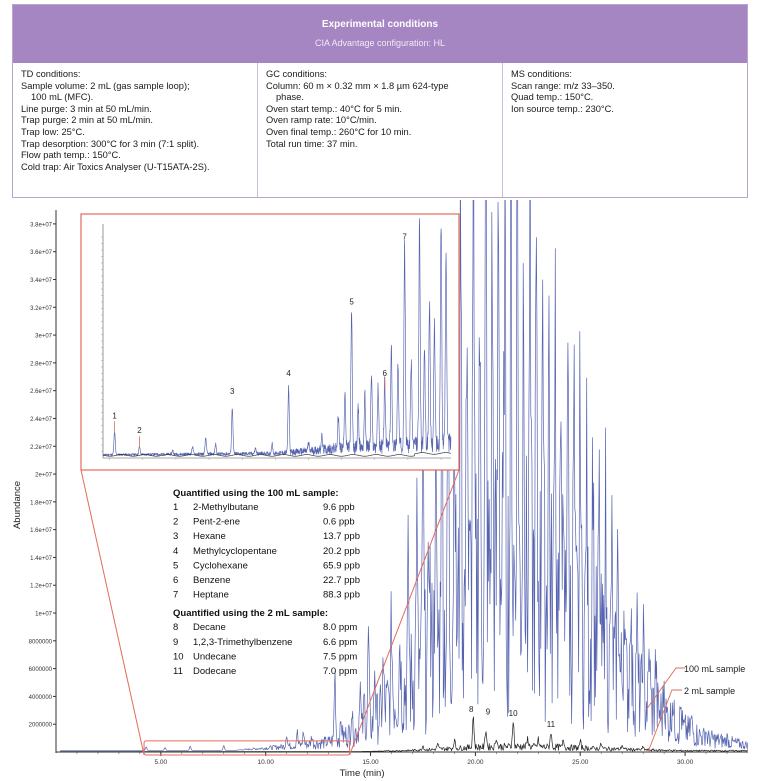  What do you see at coordinates (235, 551) in the screenshot?
I see `legend-compound: Methylcyclopentane` at bounding box center [235, 551].